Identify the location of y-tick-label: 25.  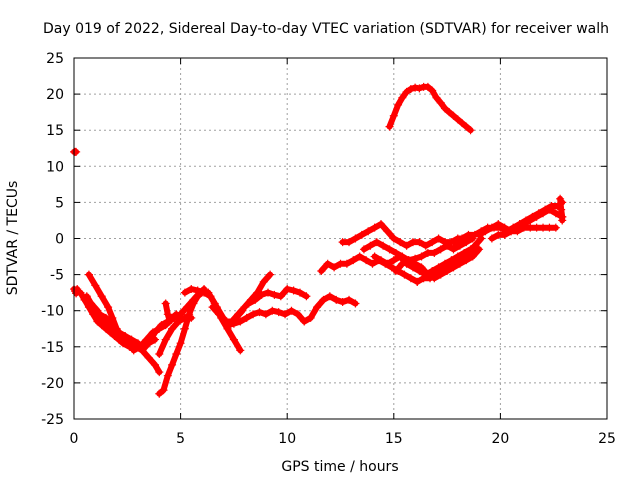
(55, 59).